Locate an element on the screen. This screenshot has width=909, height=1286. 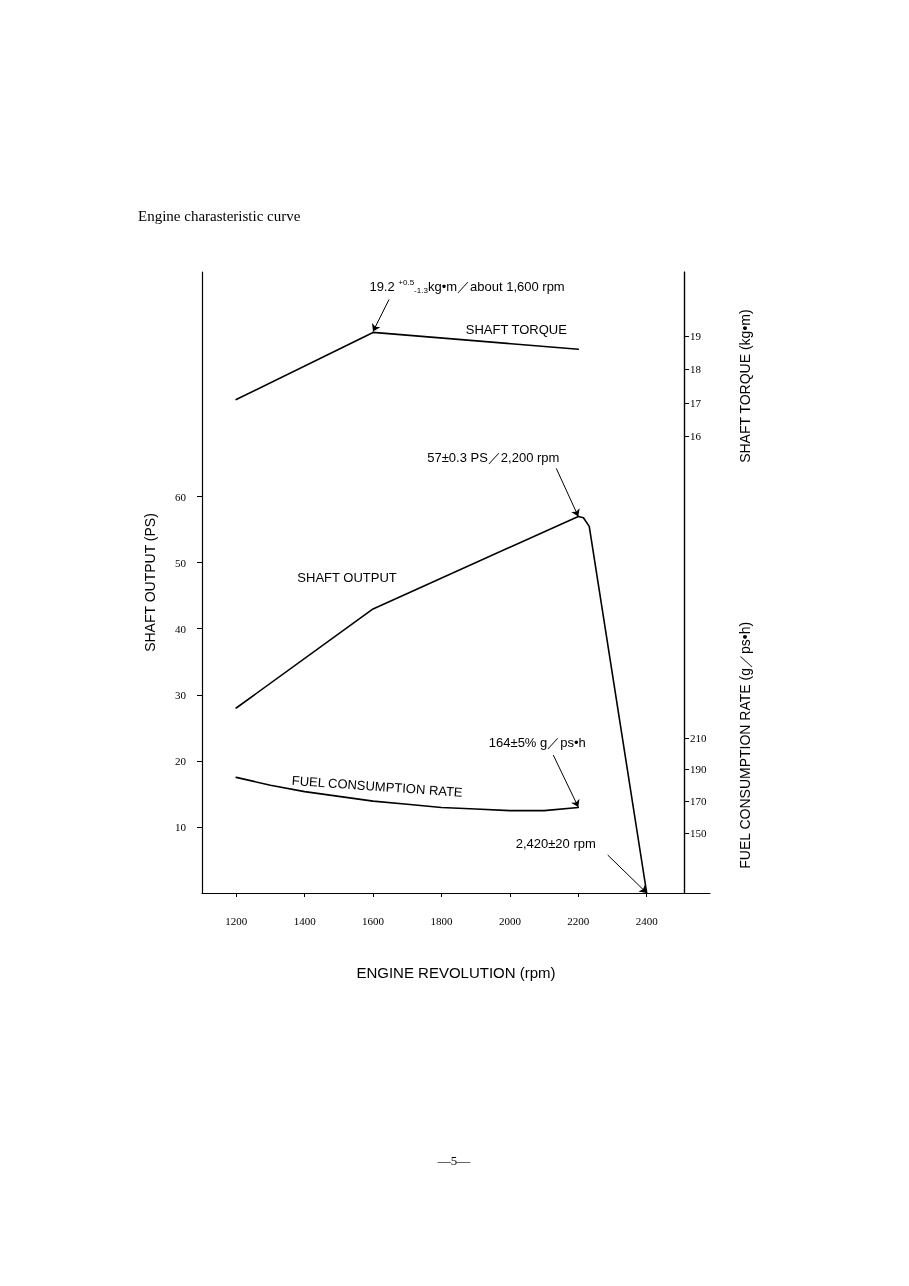
annotation: 164±5% g／ps•h is located at coordinates (537, 742).